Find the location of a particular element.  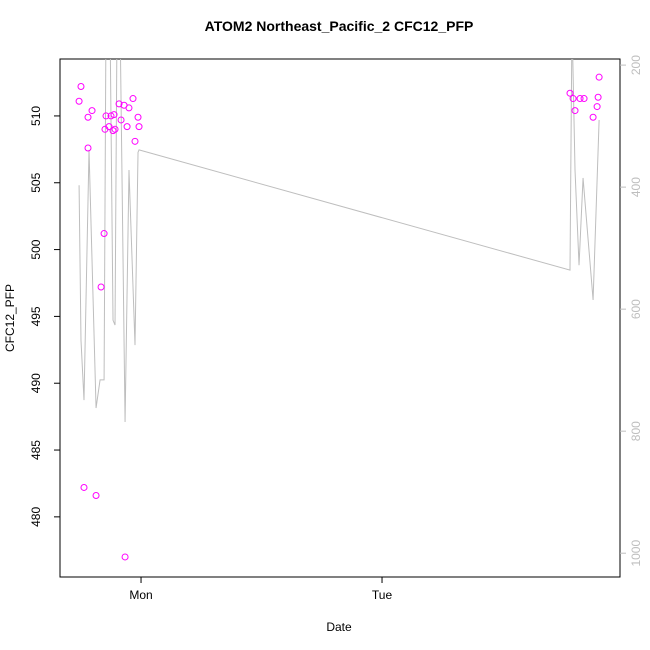

y2-tick-label: 200 is located at coordinates (636, 65).